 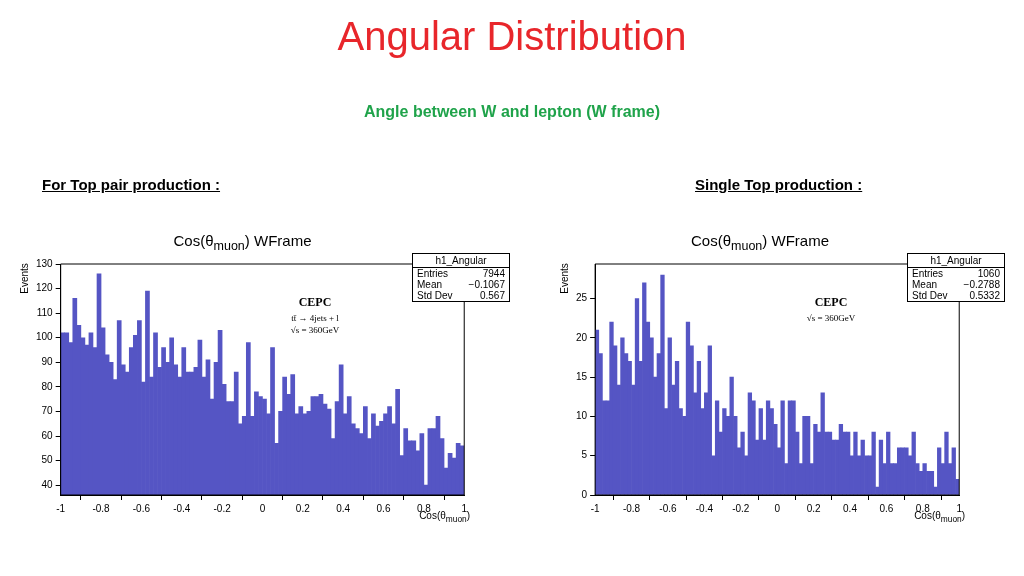 What do you see at coordinates (582, 416) in the screenshot?
I see `y-tick-label: 10` at bounding box center [582, 416].